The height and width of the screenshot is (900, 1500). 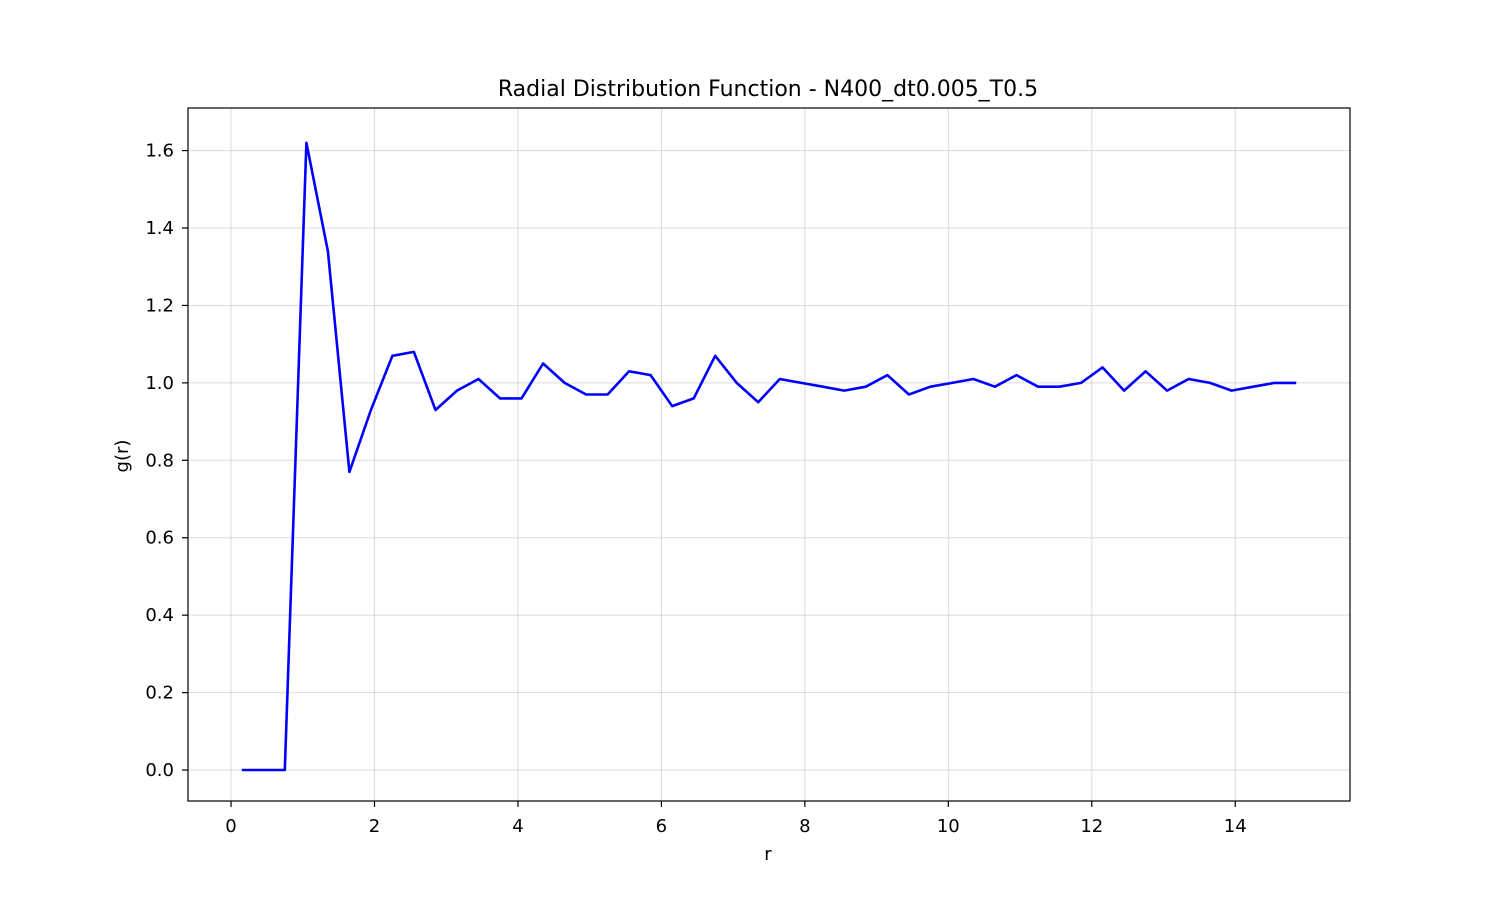 What do you see at coordinates (768, 854) in the screenshot?
I see `x-axis-label: r` at bounding box center [768, 854].